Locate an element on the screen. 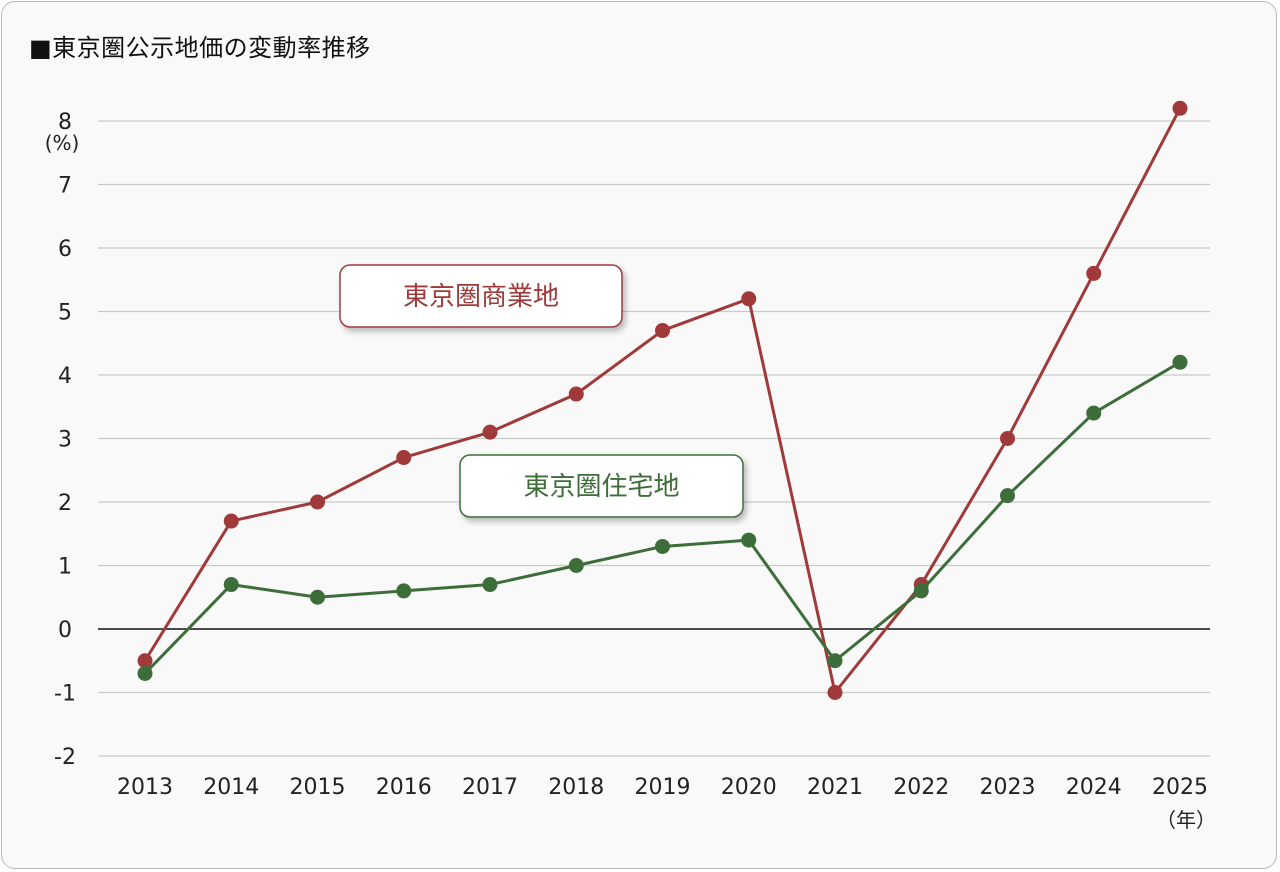 The width and height of the screenshot is (1280, 872). series-label: 東京圏商業地 is located at coordinates (481, 297).